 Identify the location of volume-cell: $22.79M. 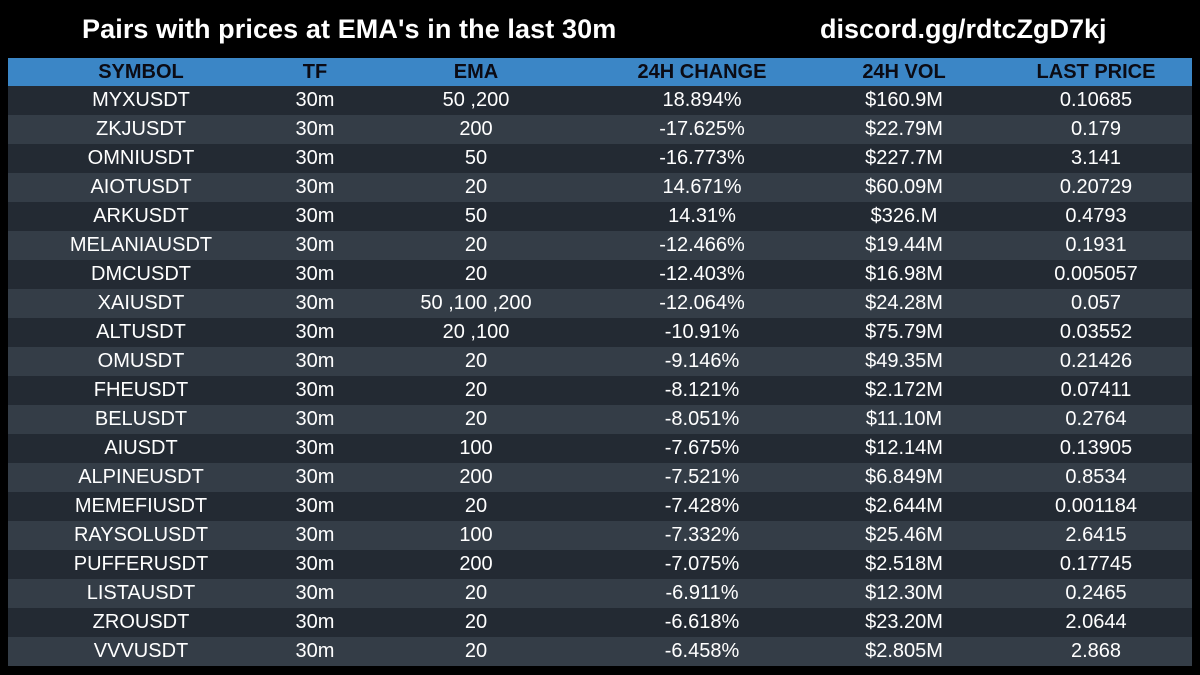
(904, 129).